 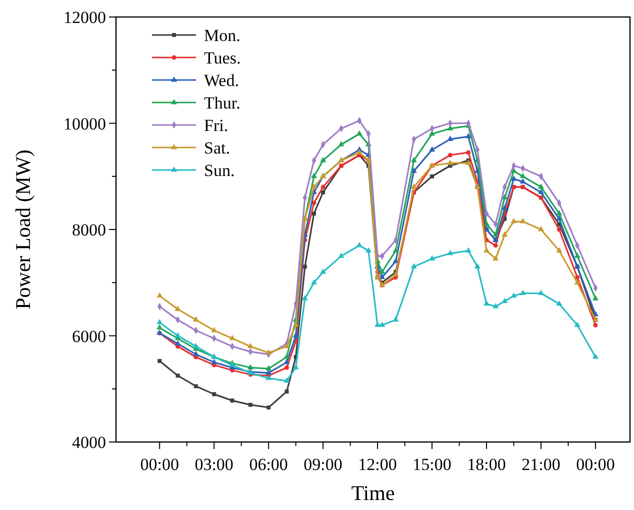 What do you see at coordinates (159, 464) in the screenshot?
I see `x-tick-label: 00:00` at bounding box center [159, 464].